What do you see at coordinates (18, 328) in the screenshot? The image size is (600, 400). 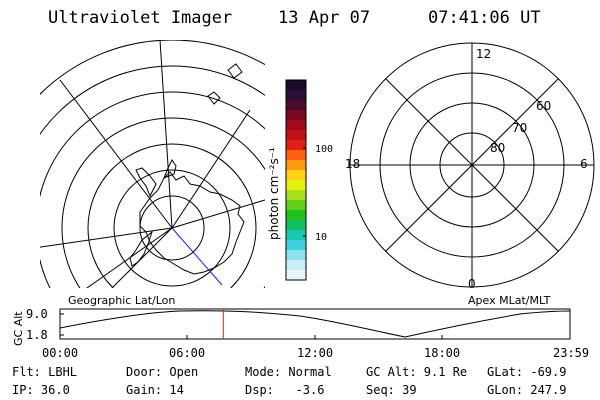 I see `timeline-axis-label: GC Alt` at bounding box center [18, 328].